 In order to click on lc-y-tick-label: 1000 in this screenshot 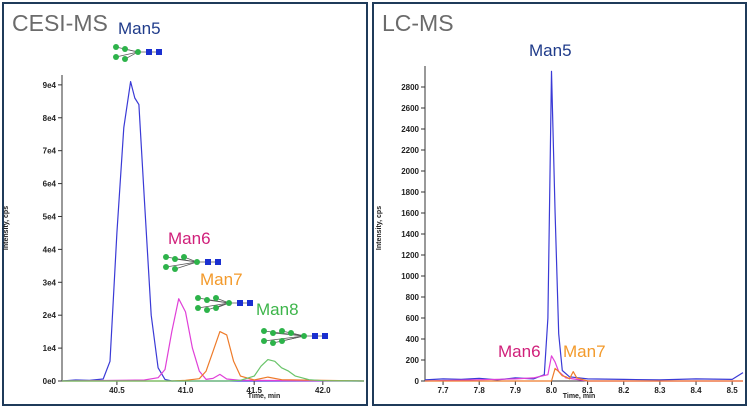, I will do `click(410, 276)`.